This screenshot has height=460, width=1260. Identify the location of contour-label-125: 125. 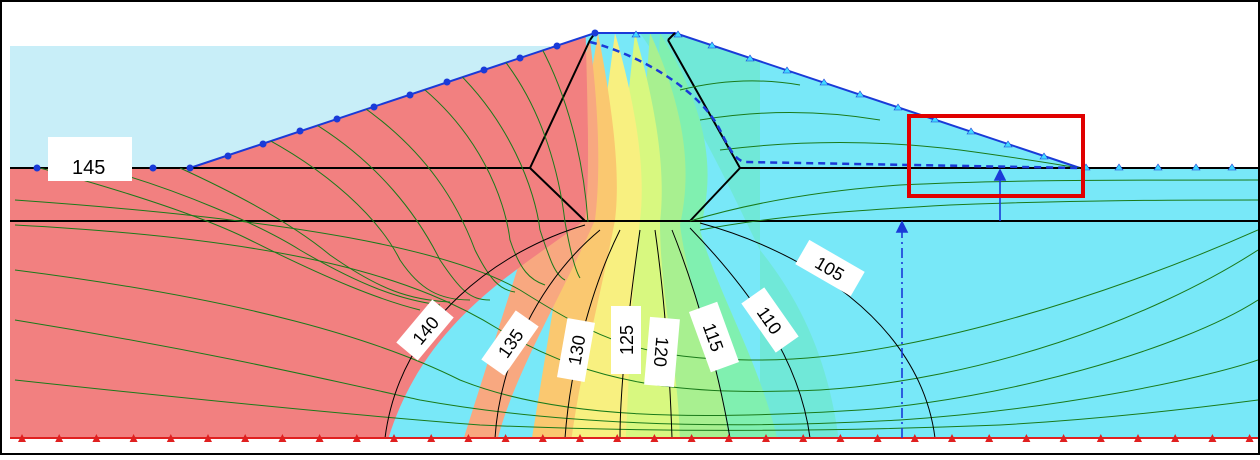
(626, 340).